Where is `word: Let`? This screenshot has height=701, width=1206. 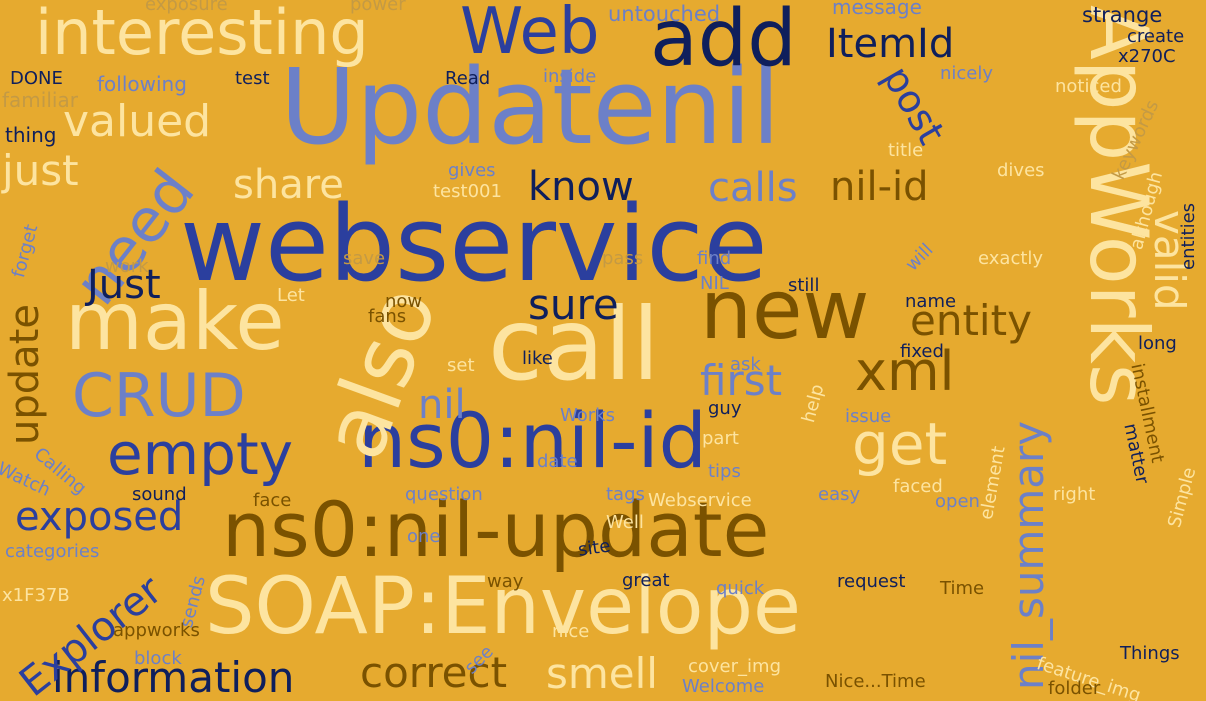
word: Let is located at coordinates (291, 295).